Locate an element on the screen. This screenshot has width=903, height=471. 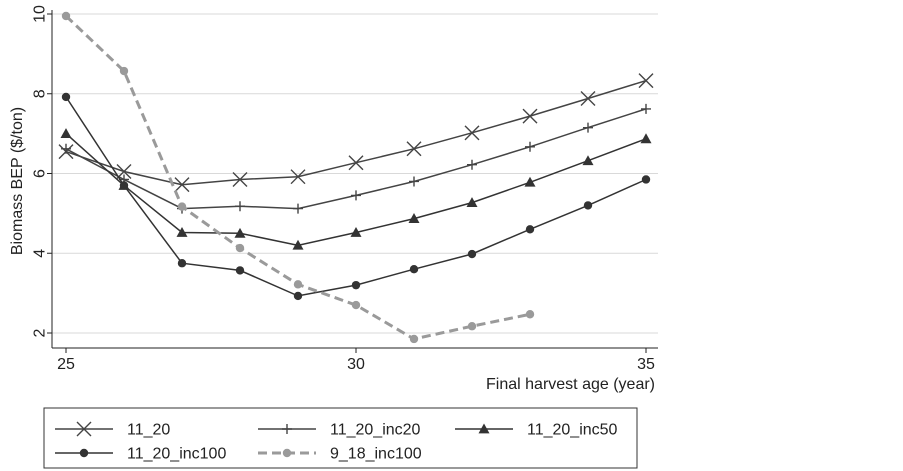
legend-item-11_20: 11_20 is located at coordinates (112, 430).